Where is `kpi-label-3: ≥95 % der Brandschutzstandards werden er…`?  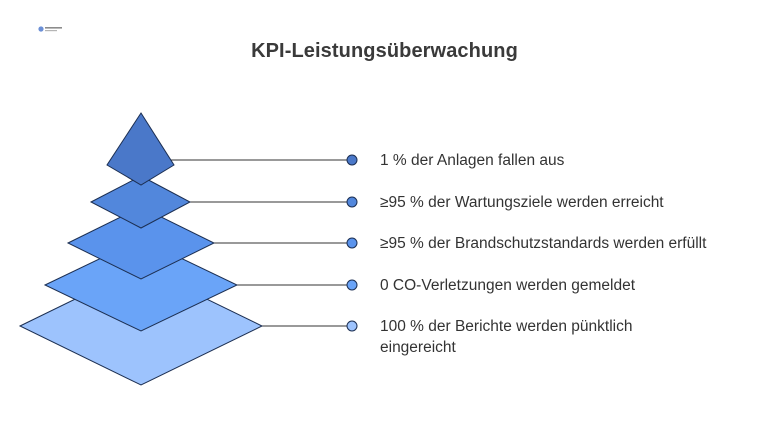
kpi-label-3: ≥95 % der Brandschutzstandards werden er… is located at coordinates (543, 243).